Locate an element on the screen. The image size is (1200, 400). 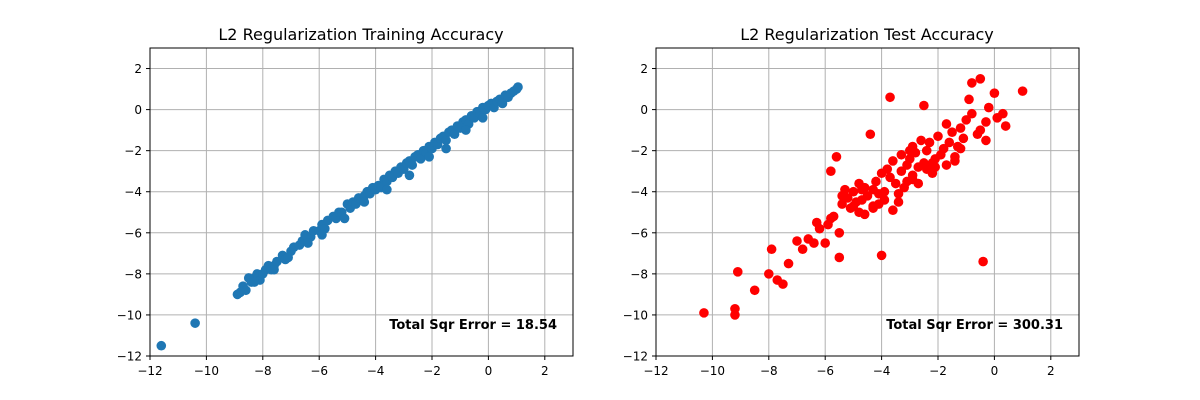
x-tick-label: −10 is located at coordinates (206, 371).